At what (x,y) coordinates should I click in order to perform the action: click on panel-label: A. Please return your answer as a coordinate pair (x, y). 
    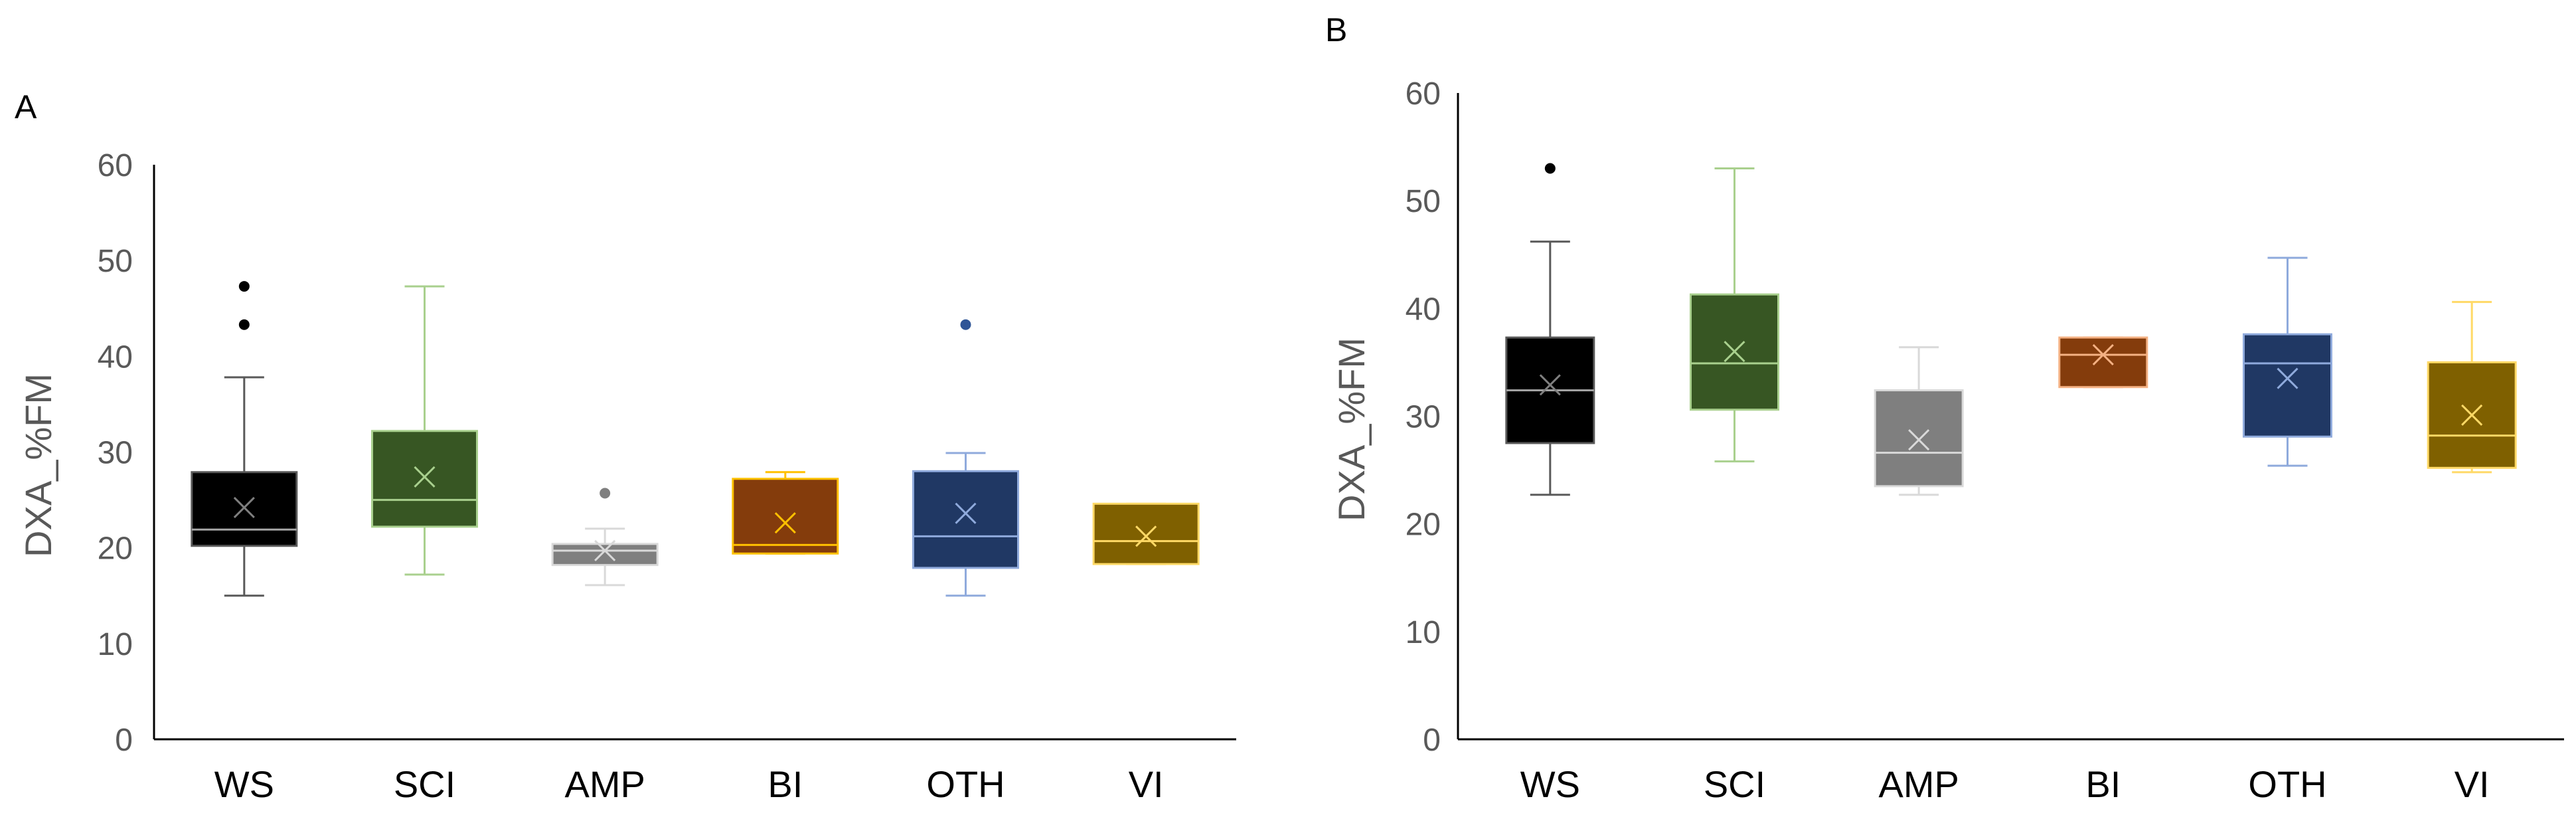
    Looking at the image, I should click on (26, 107).